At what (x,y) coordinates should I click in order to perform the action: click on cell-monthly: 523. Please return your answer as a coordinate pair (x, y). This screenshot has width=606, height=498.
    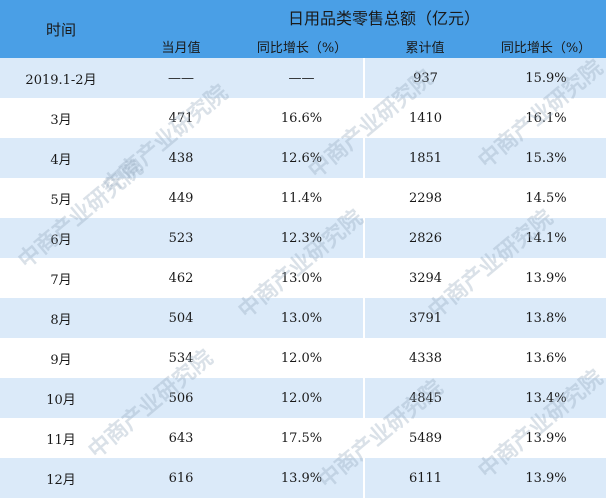
    Looking at the image, I should click on (181, 238).